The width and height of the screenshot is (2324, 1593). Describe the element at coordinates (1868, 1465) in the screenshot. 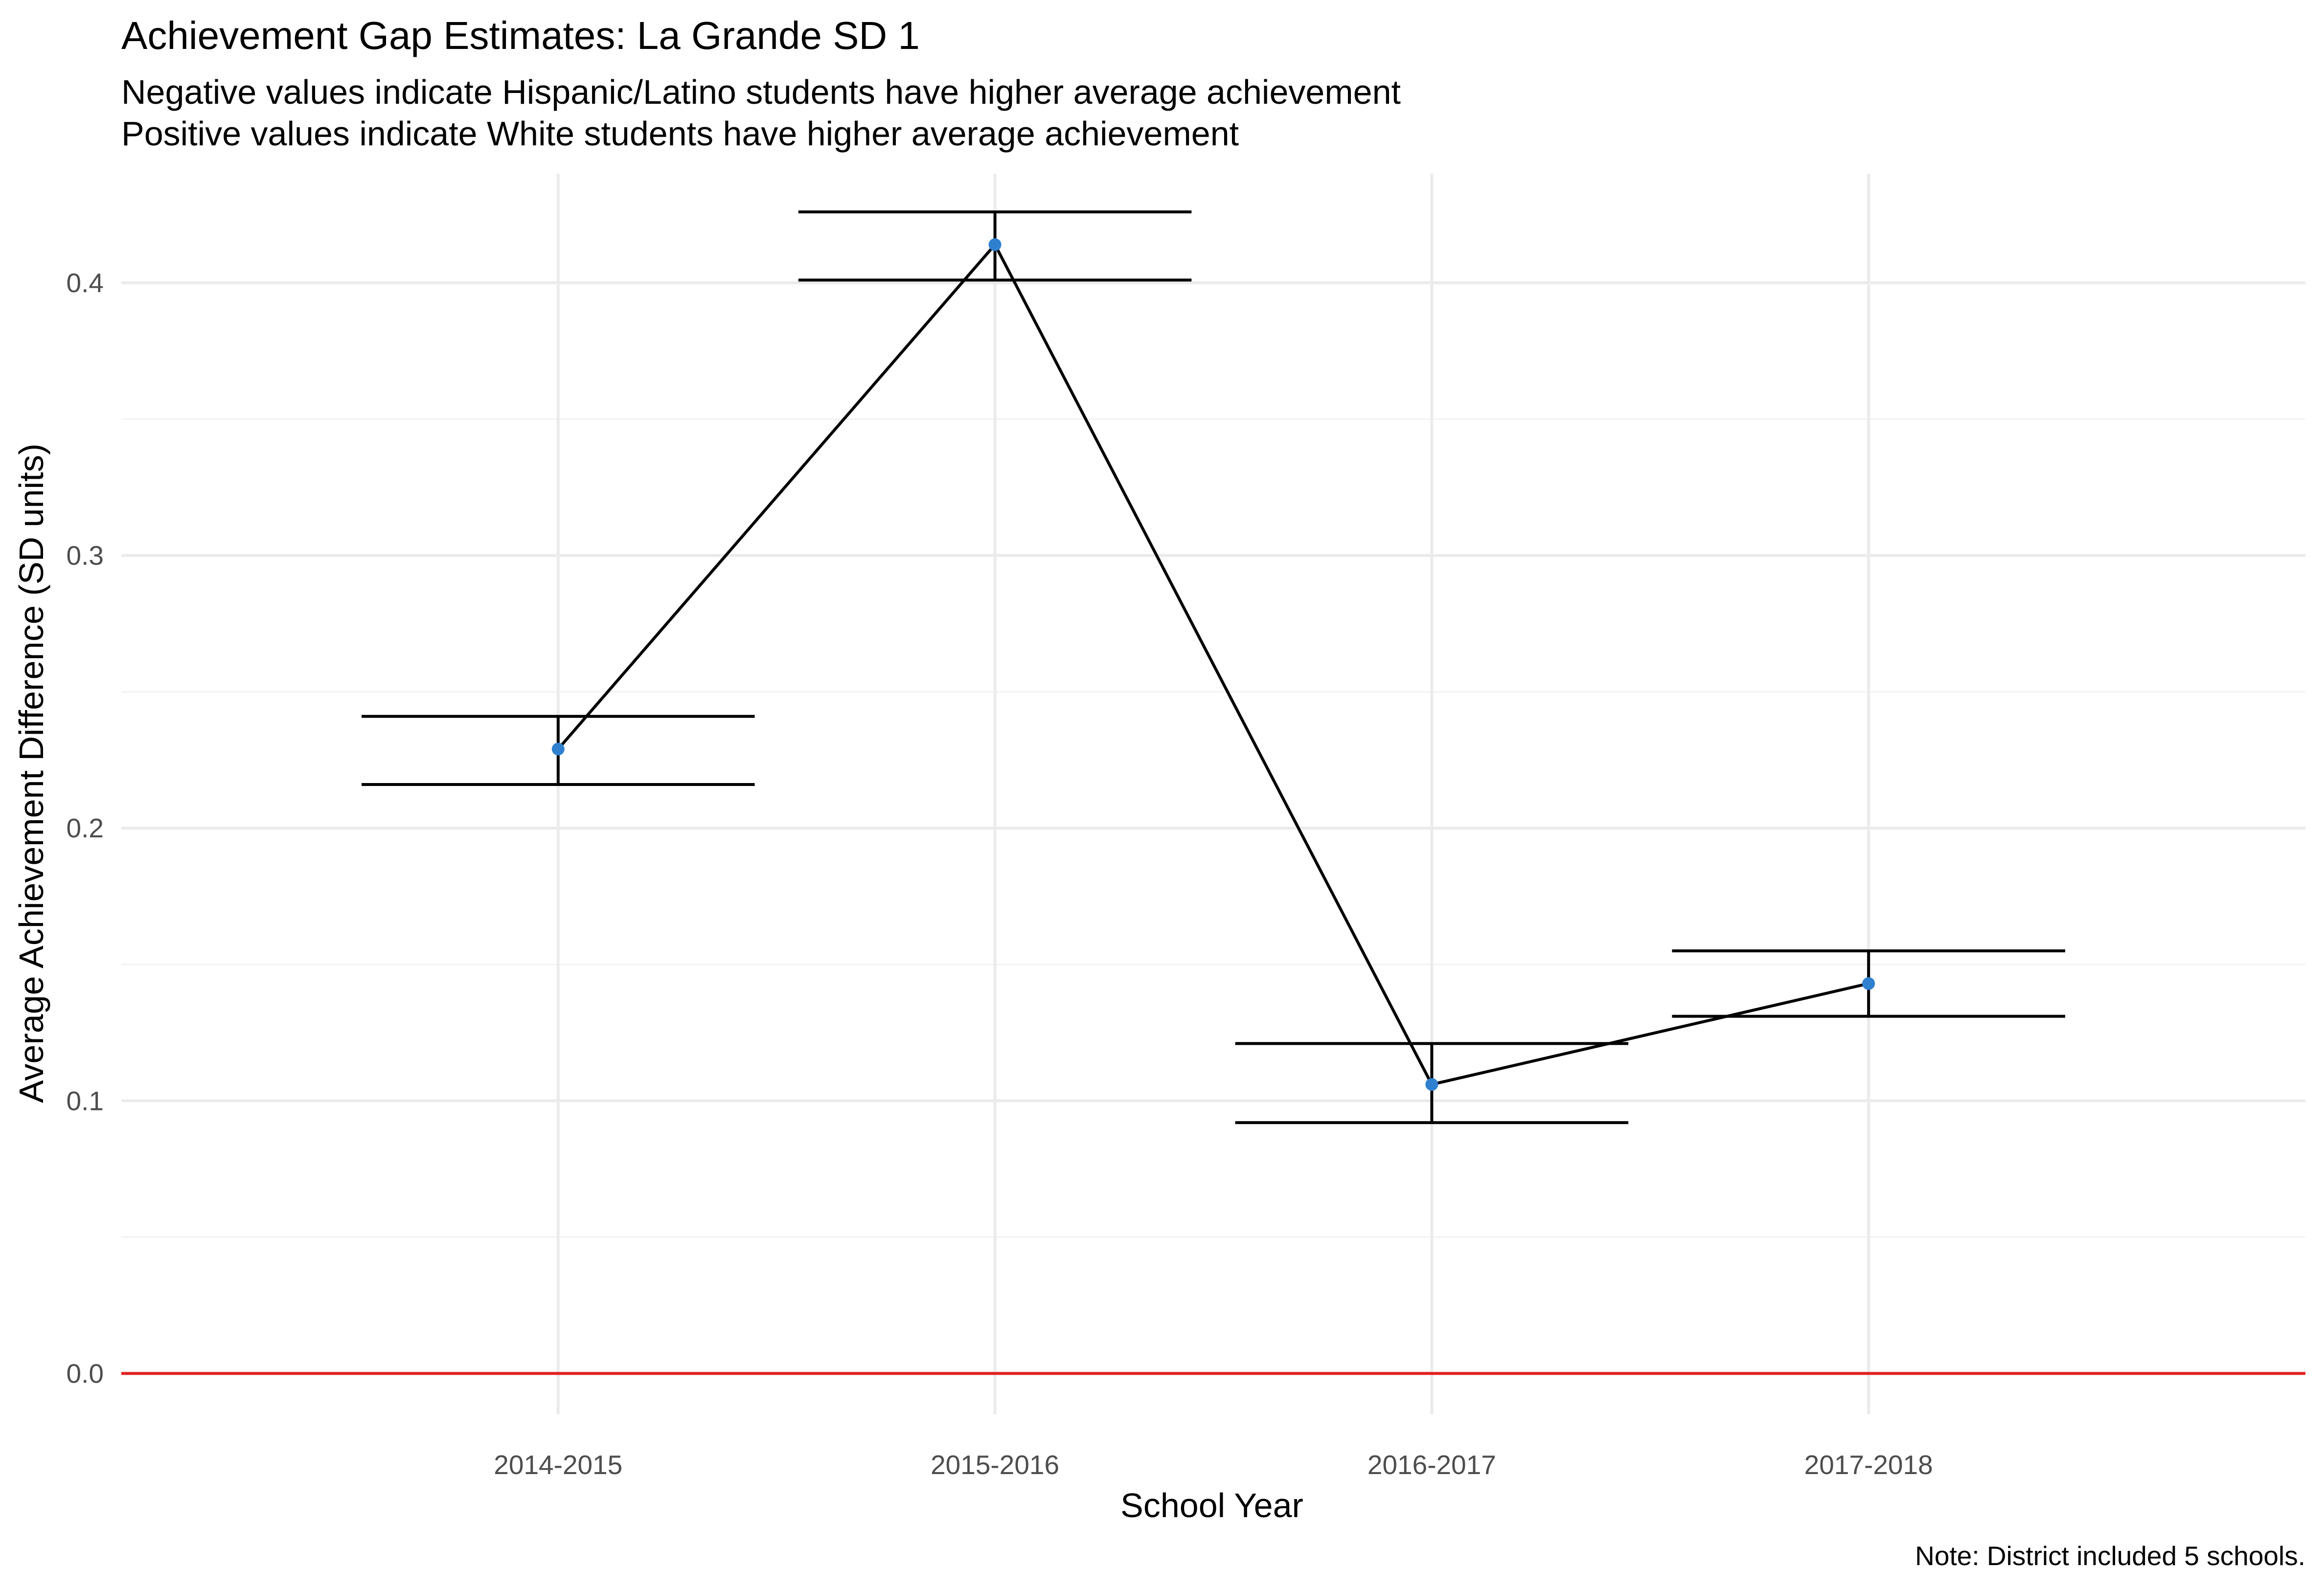

I see `x-tick-label: 2017-2018` at that location.